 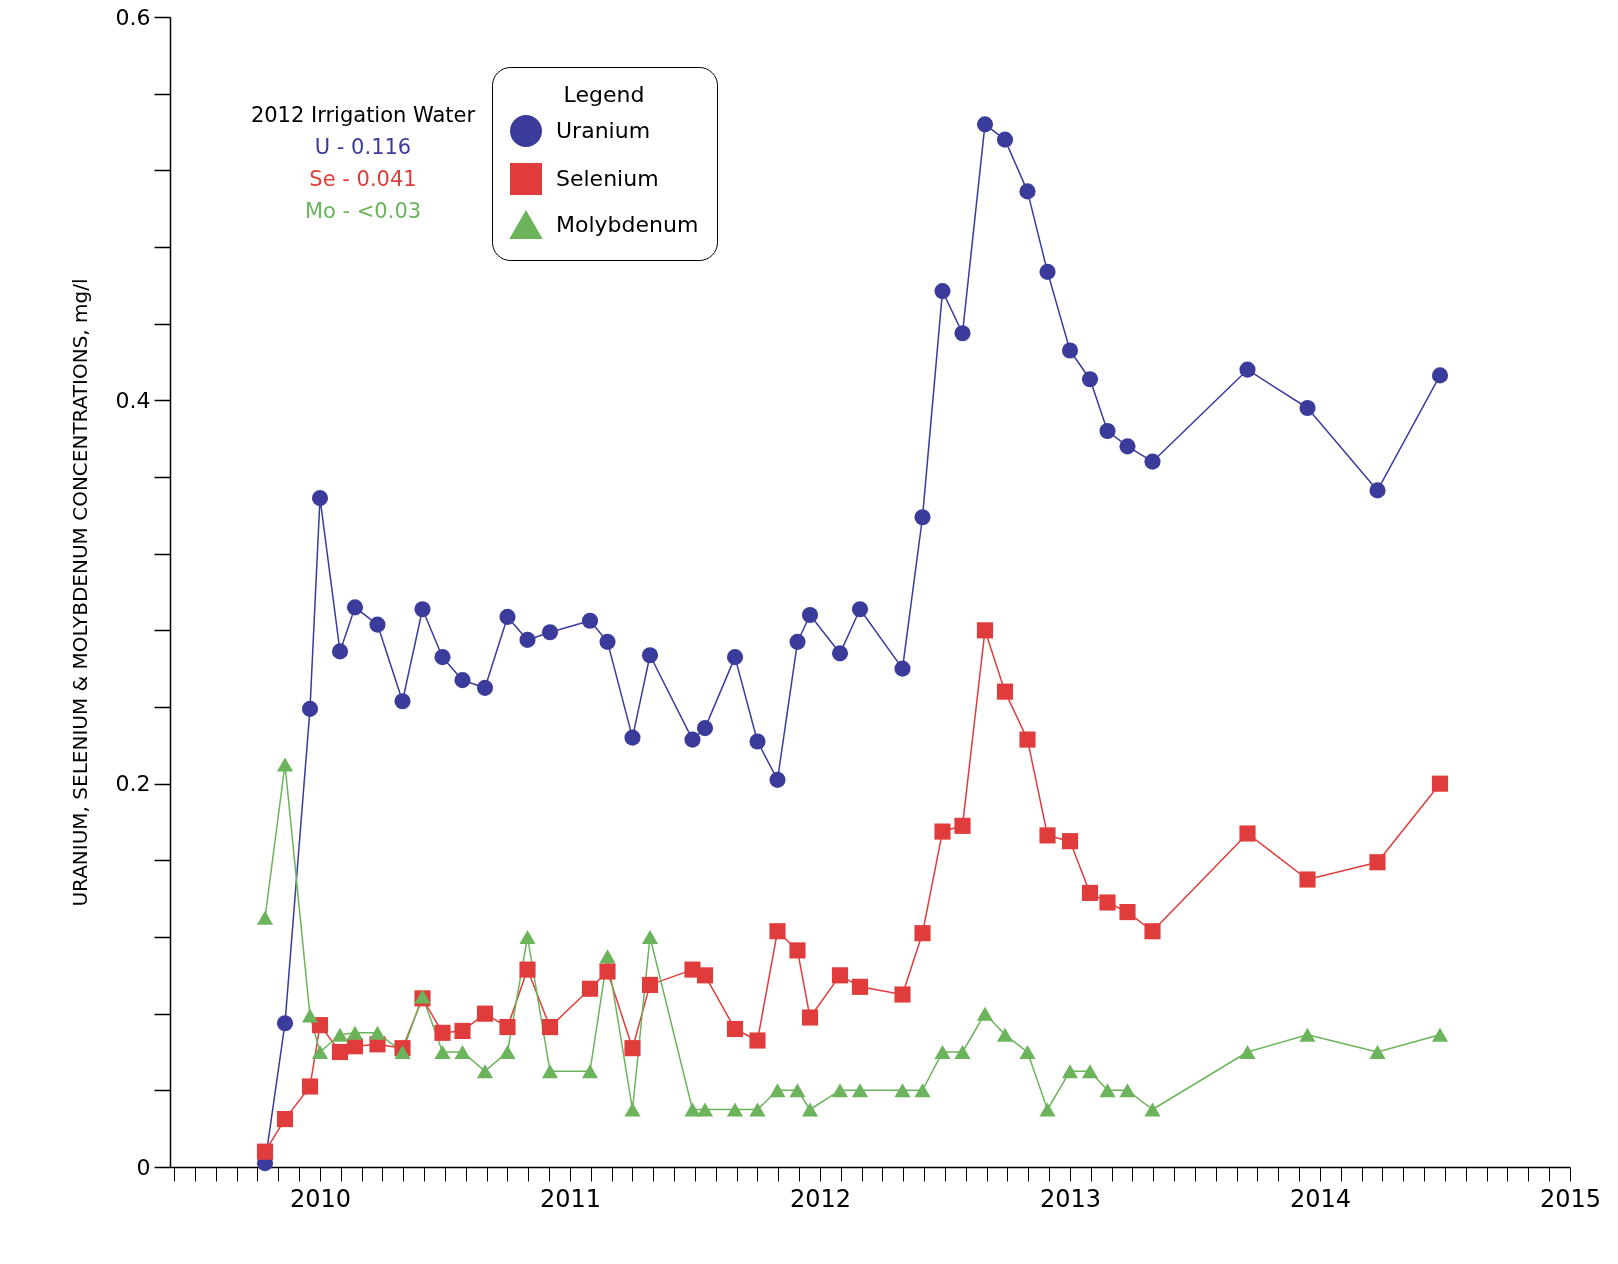 What do you see at coordinates (604, 94) in the screenshot?
I see `legend-title: Legend` at bounding box center [604, 94].